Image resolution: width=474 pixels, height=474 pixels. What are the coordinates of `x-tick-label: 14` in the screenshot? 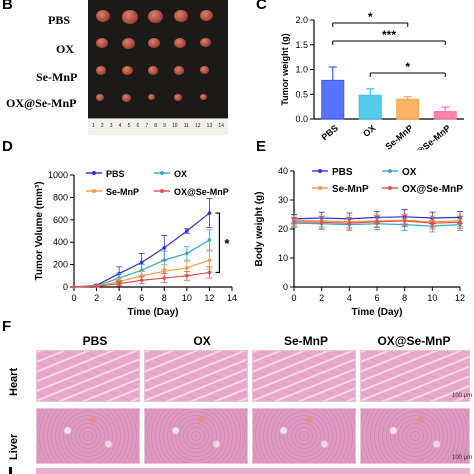 It's located at (232, 298).